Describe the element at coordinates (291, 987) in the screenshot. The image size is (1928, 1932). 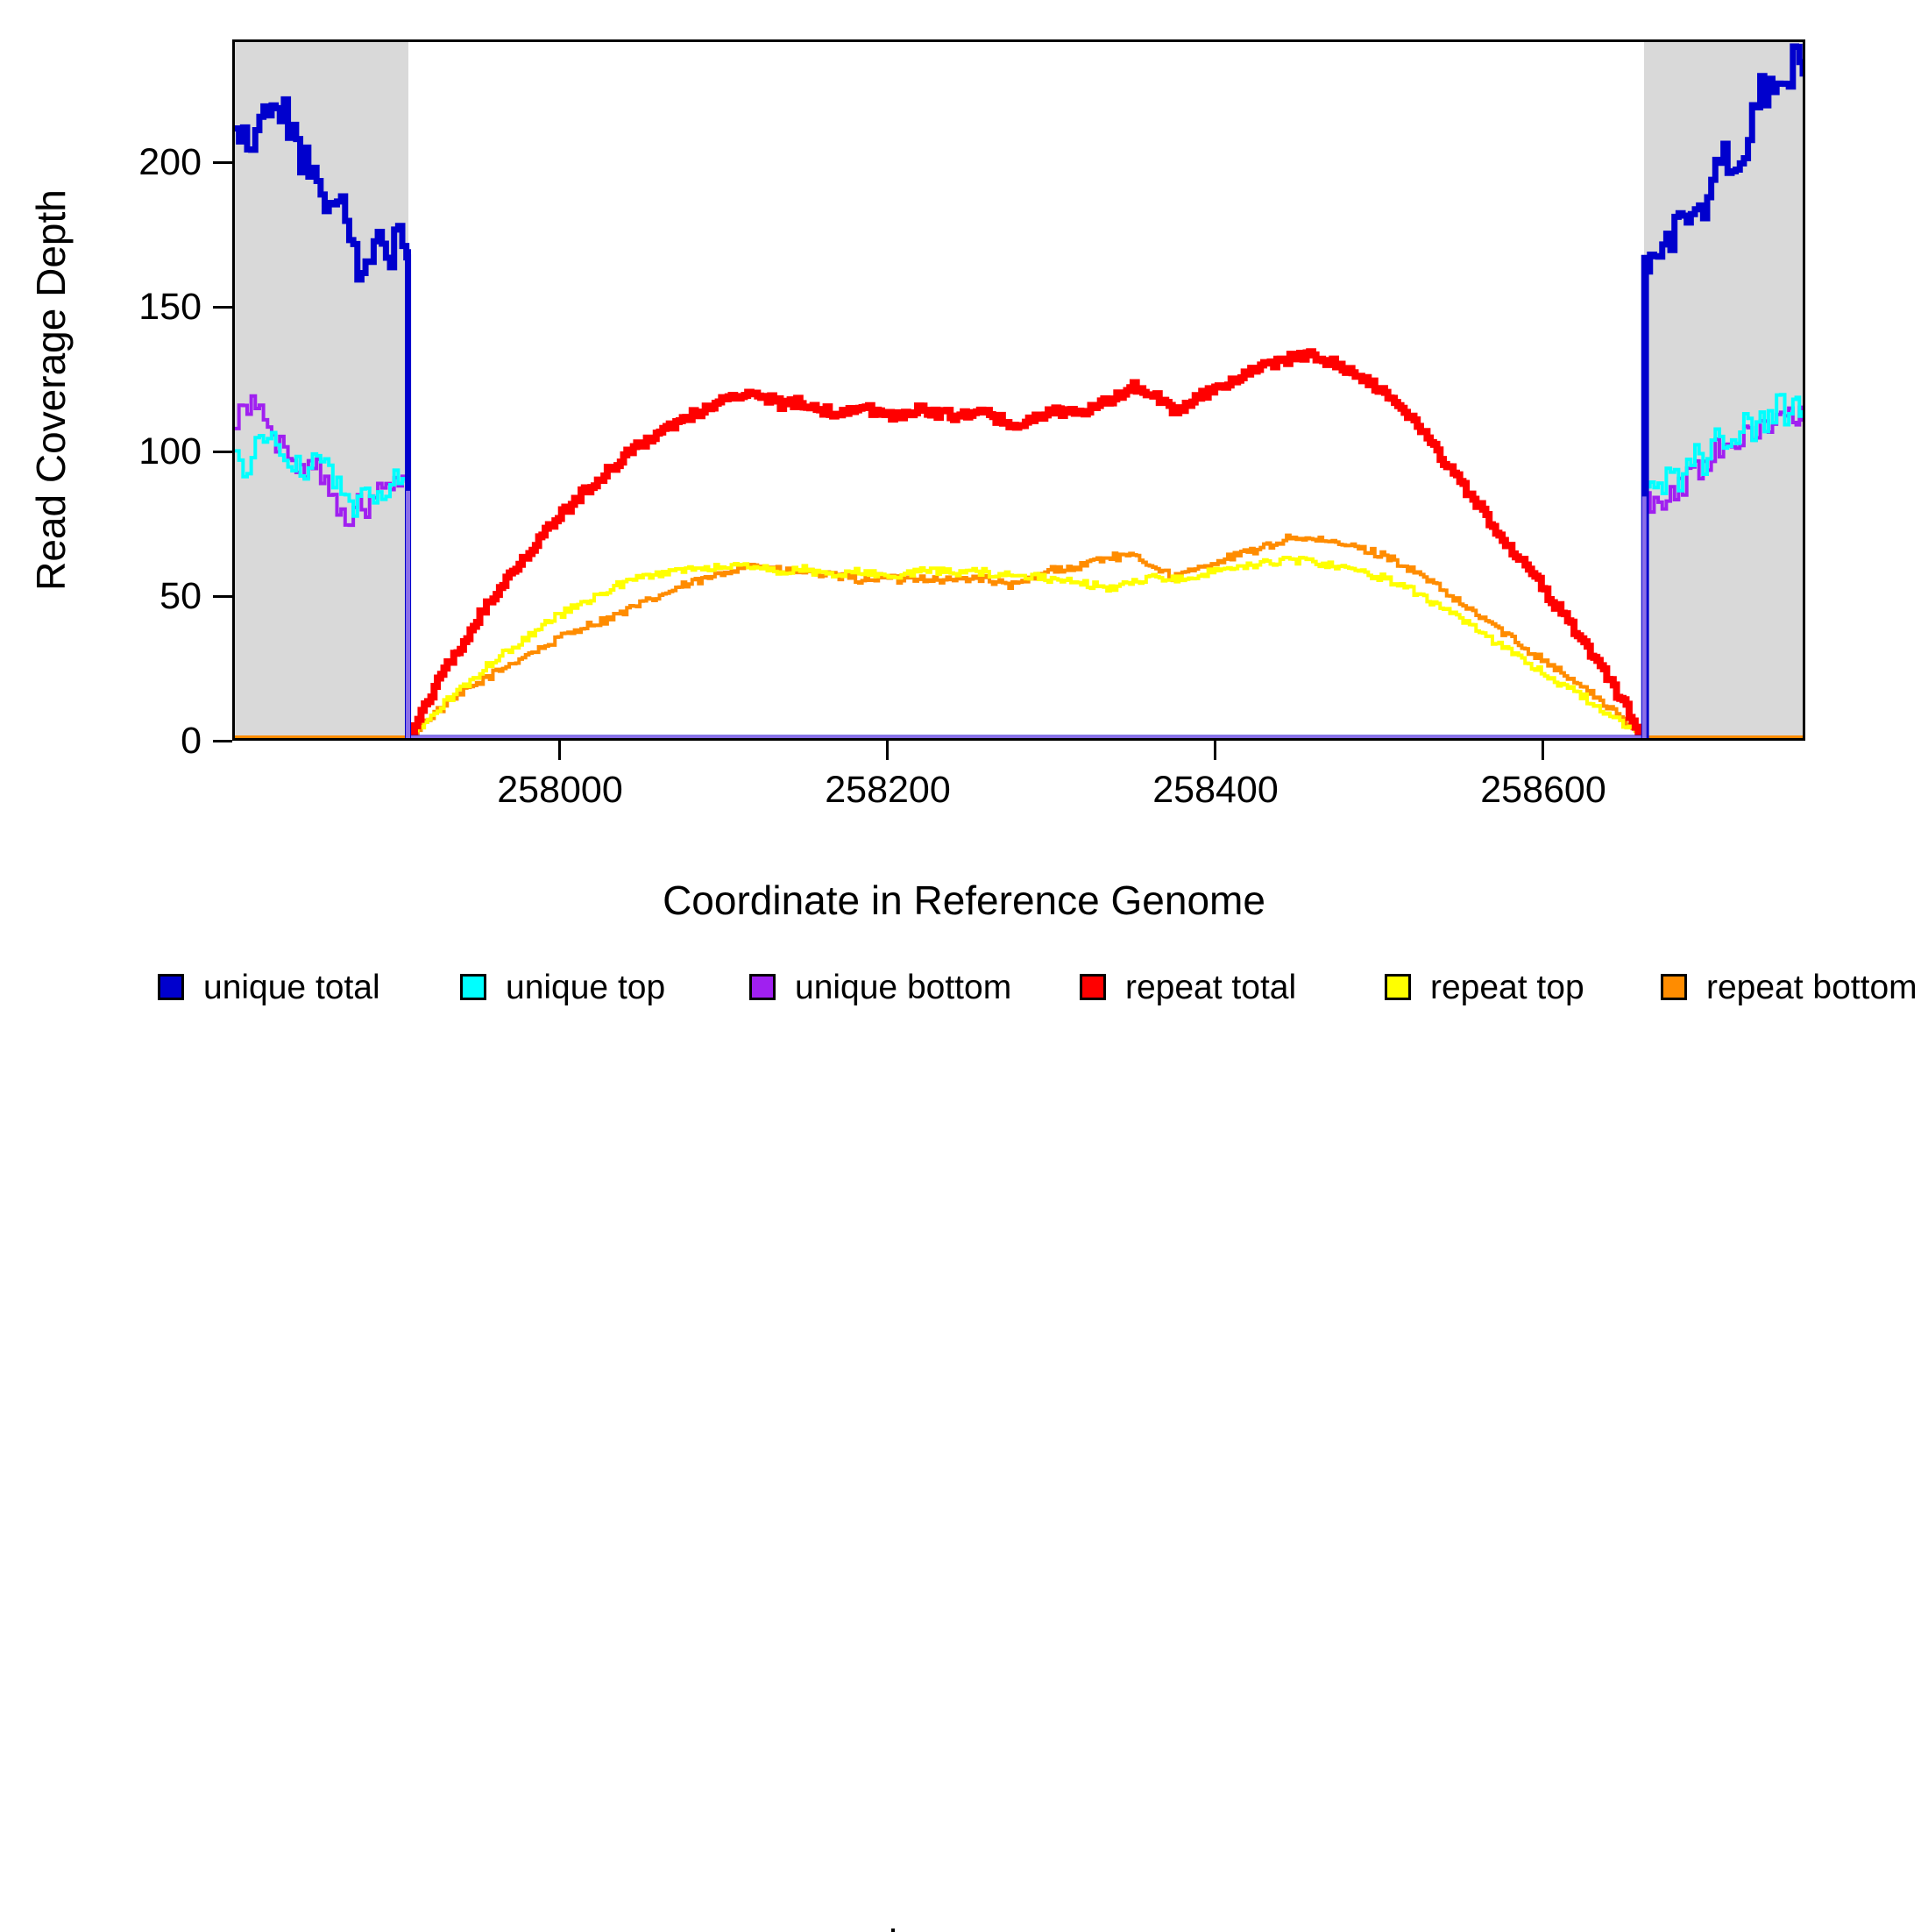
I see `legend-label-unique-total: unique total` at that location.